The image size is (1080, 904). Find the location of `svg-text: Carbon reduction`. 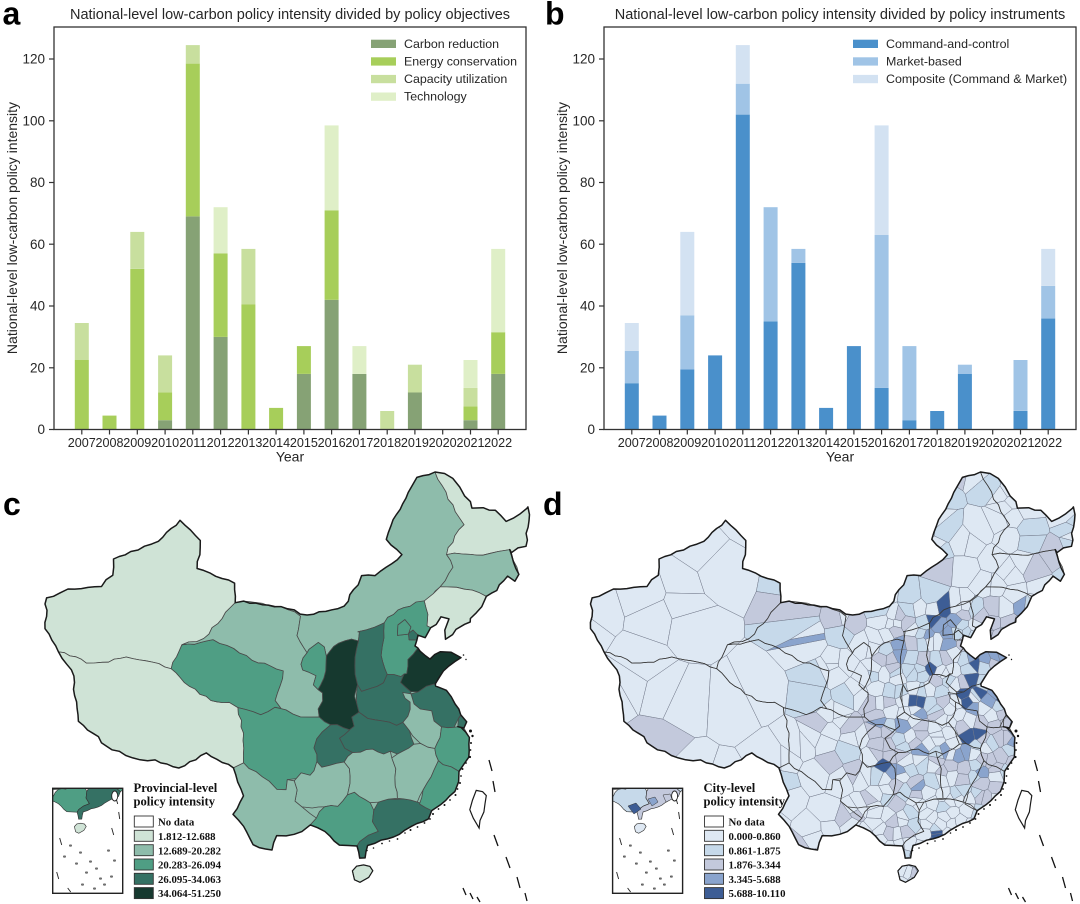

svg-text: Carbon reduction is located at coordinates (451, 44).